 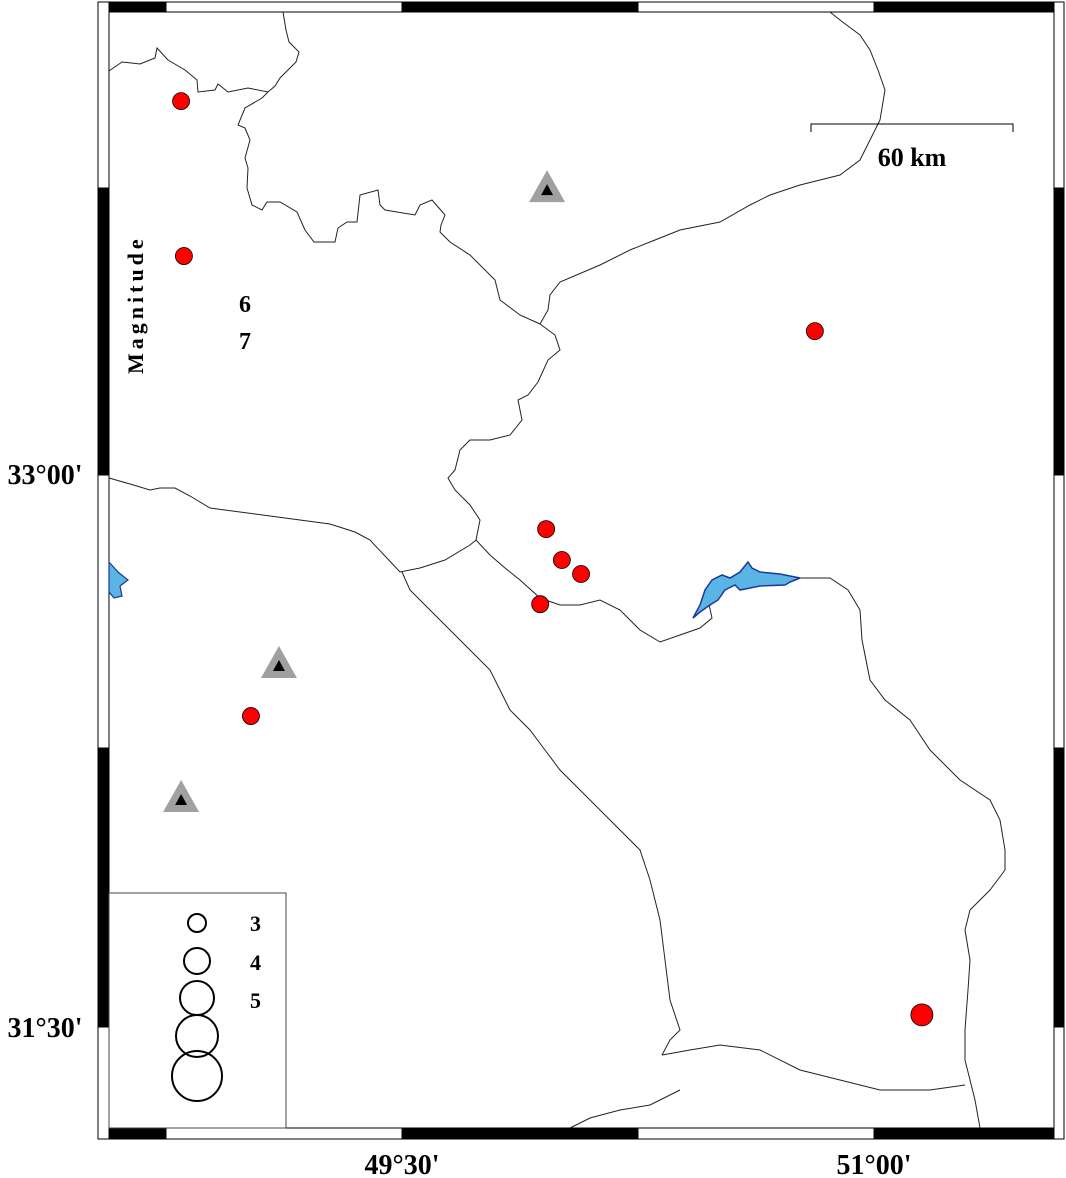 I want to click on scale-bar, so click(x=912, y=127).